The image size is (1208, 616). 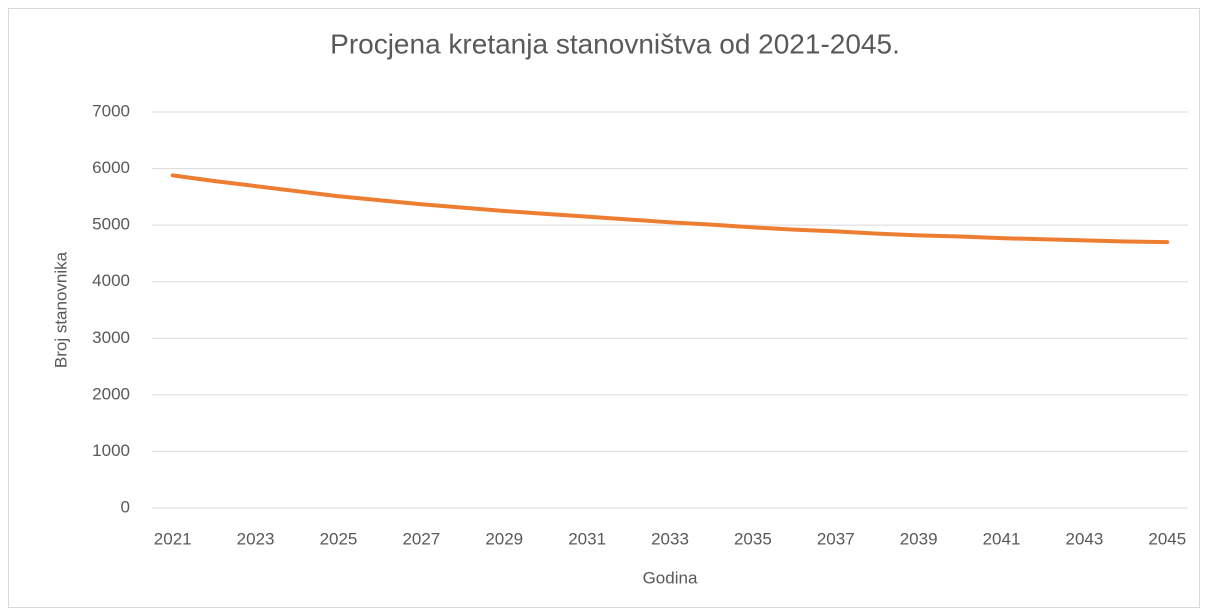 What do you see at coordinates (504, 538) in the screenshot?
I see `x-tick-label: 2029` at bounding box center [504, 538].